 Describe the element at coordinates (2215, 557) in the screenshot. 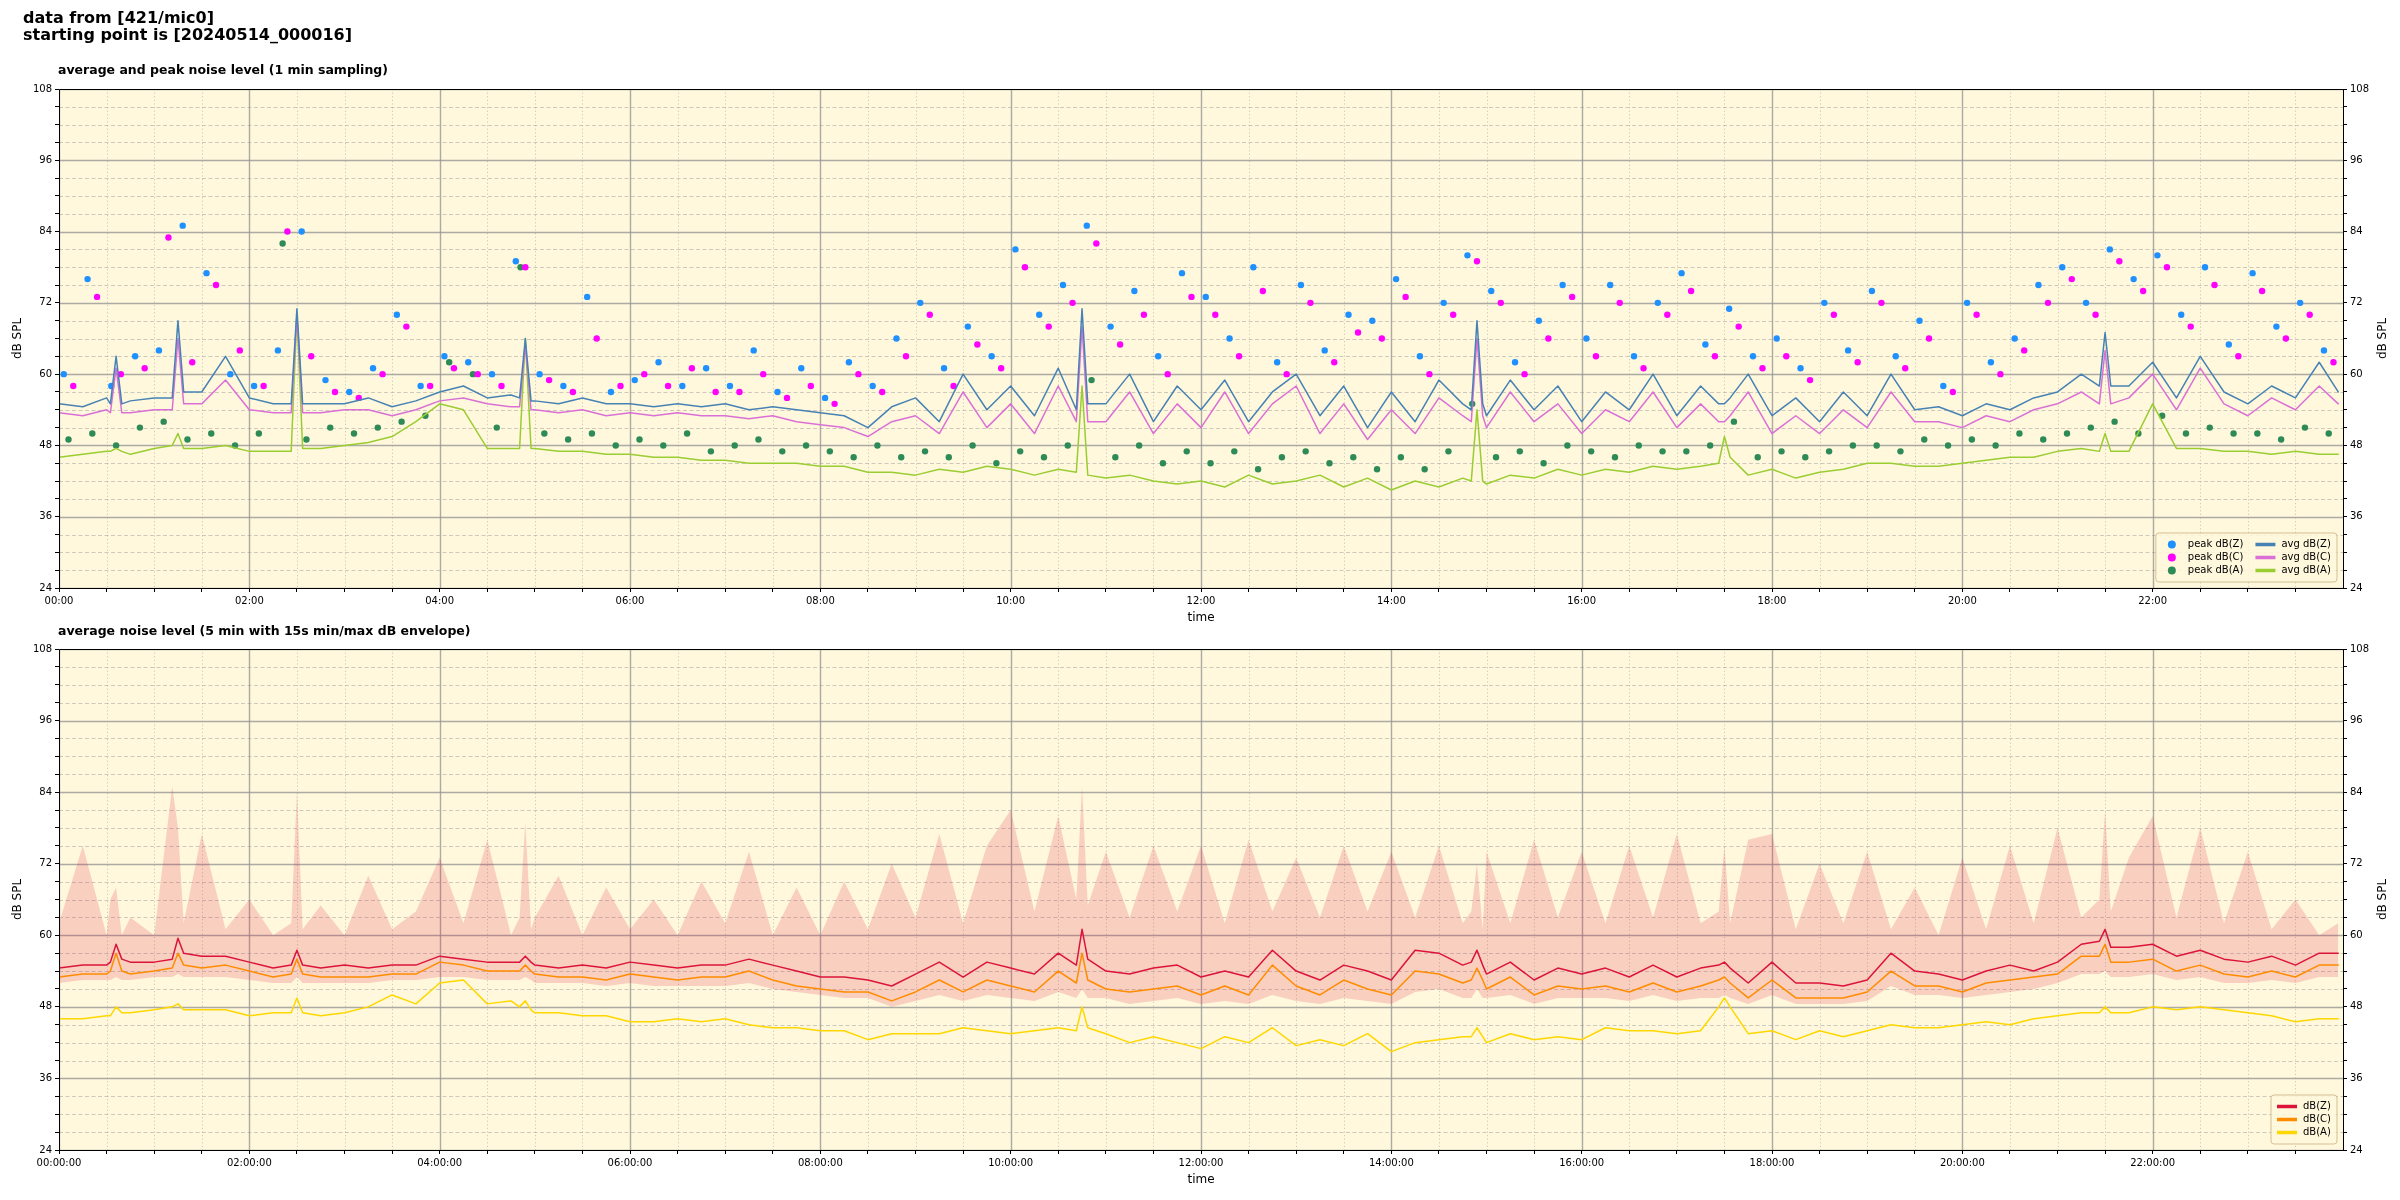

I see `legend-label: peak dB(C)` at that location.